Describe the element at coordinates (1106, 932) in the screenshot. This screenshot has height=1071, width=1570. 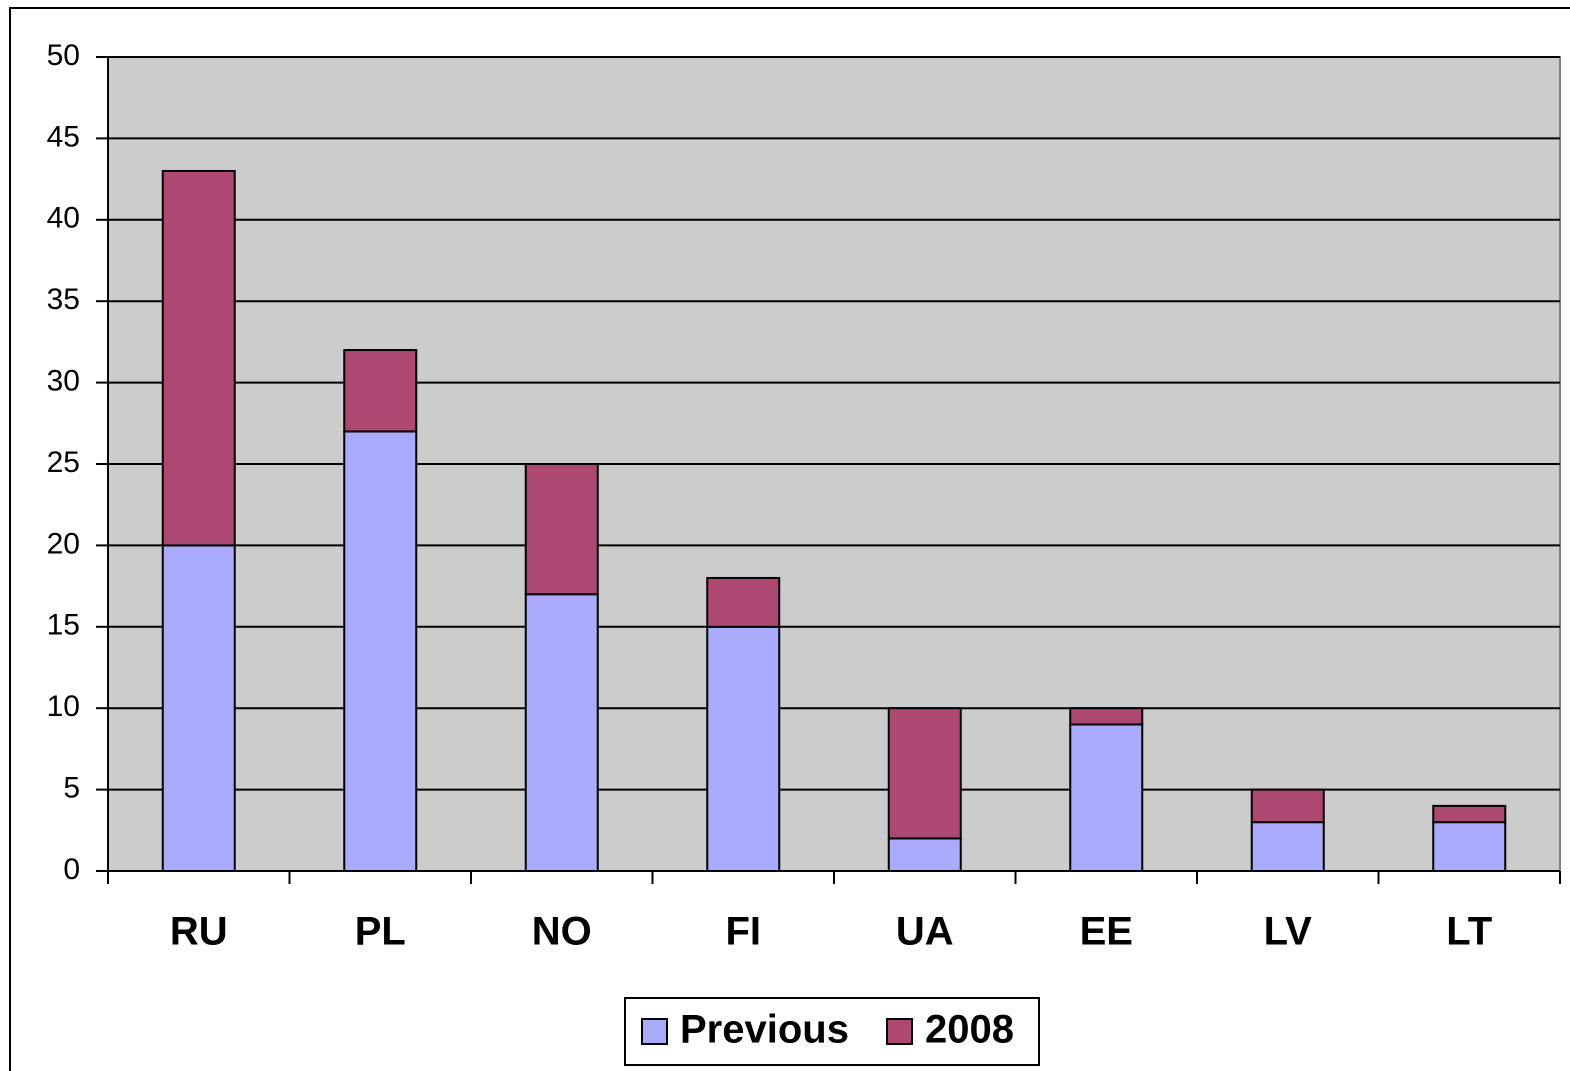
I see `x-tick-label: EE` at that location.